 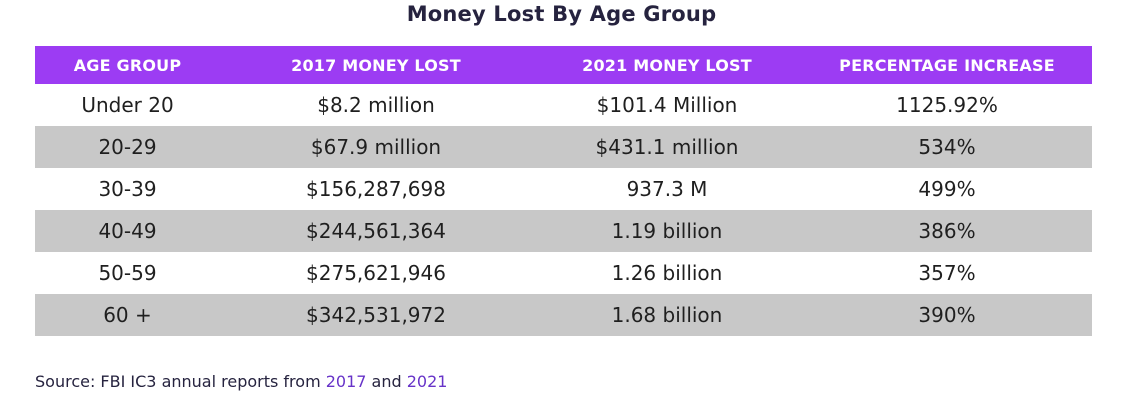 I want to click on table-row: 60 + $342,531,972 1.68 billion 390%, so click(x=563, y=315).